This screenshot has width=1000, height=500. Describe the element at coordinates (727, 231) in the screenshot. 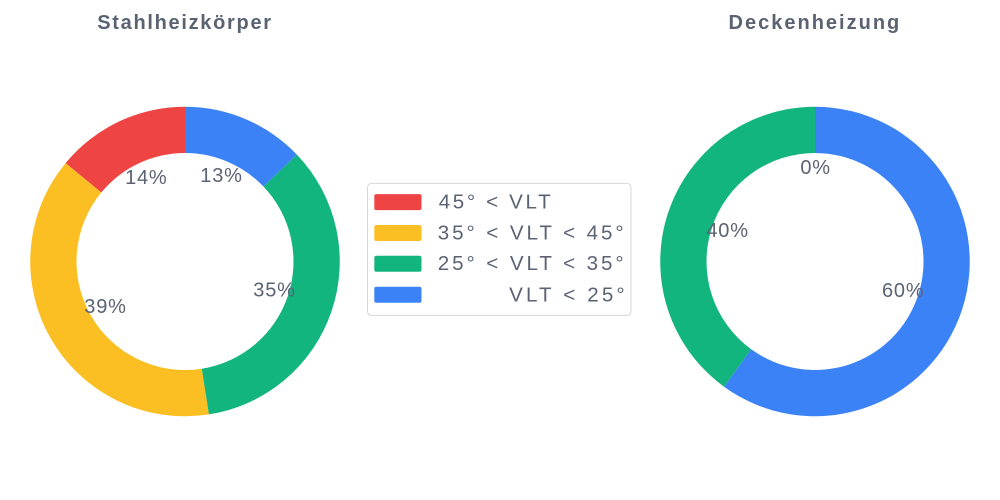

I see `svg-text: 40%` at that location.